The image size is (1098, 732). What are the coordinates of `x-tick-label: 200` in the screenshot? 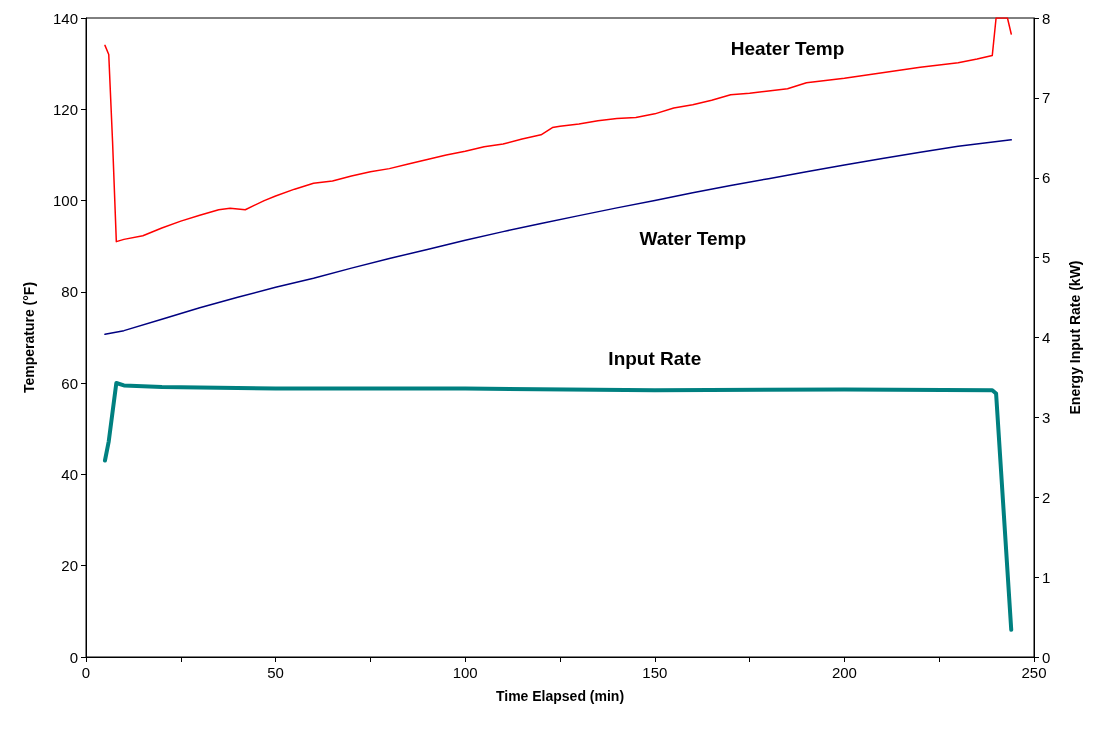 It's located at (844, 672).